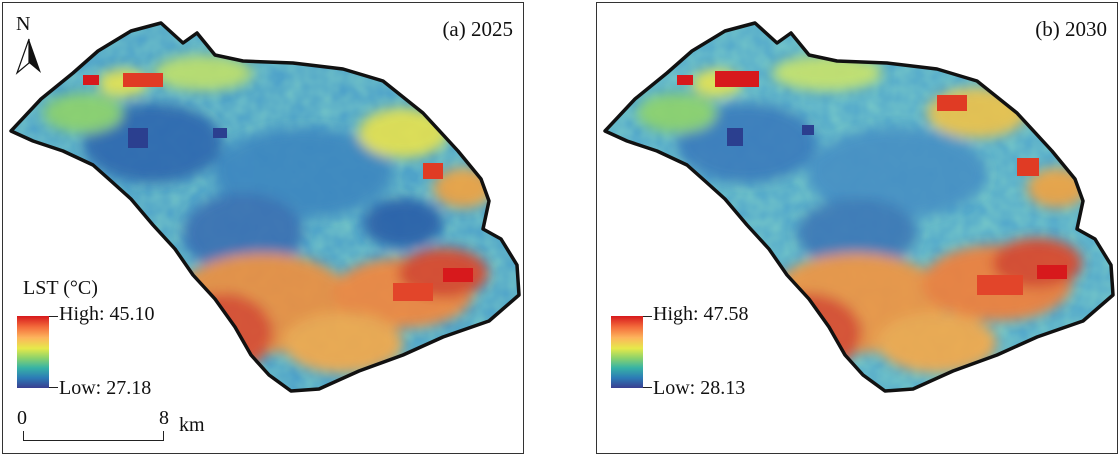 Image resolution: width=1119 pixels, height=459 pixels. What do you see at coordinates (1071, 29) in the screenshot?
I see `panel-title-2030: (b) 2030` at bounding box center [1071, 29].